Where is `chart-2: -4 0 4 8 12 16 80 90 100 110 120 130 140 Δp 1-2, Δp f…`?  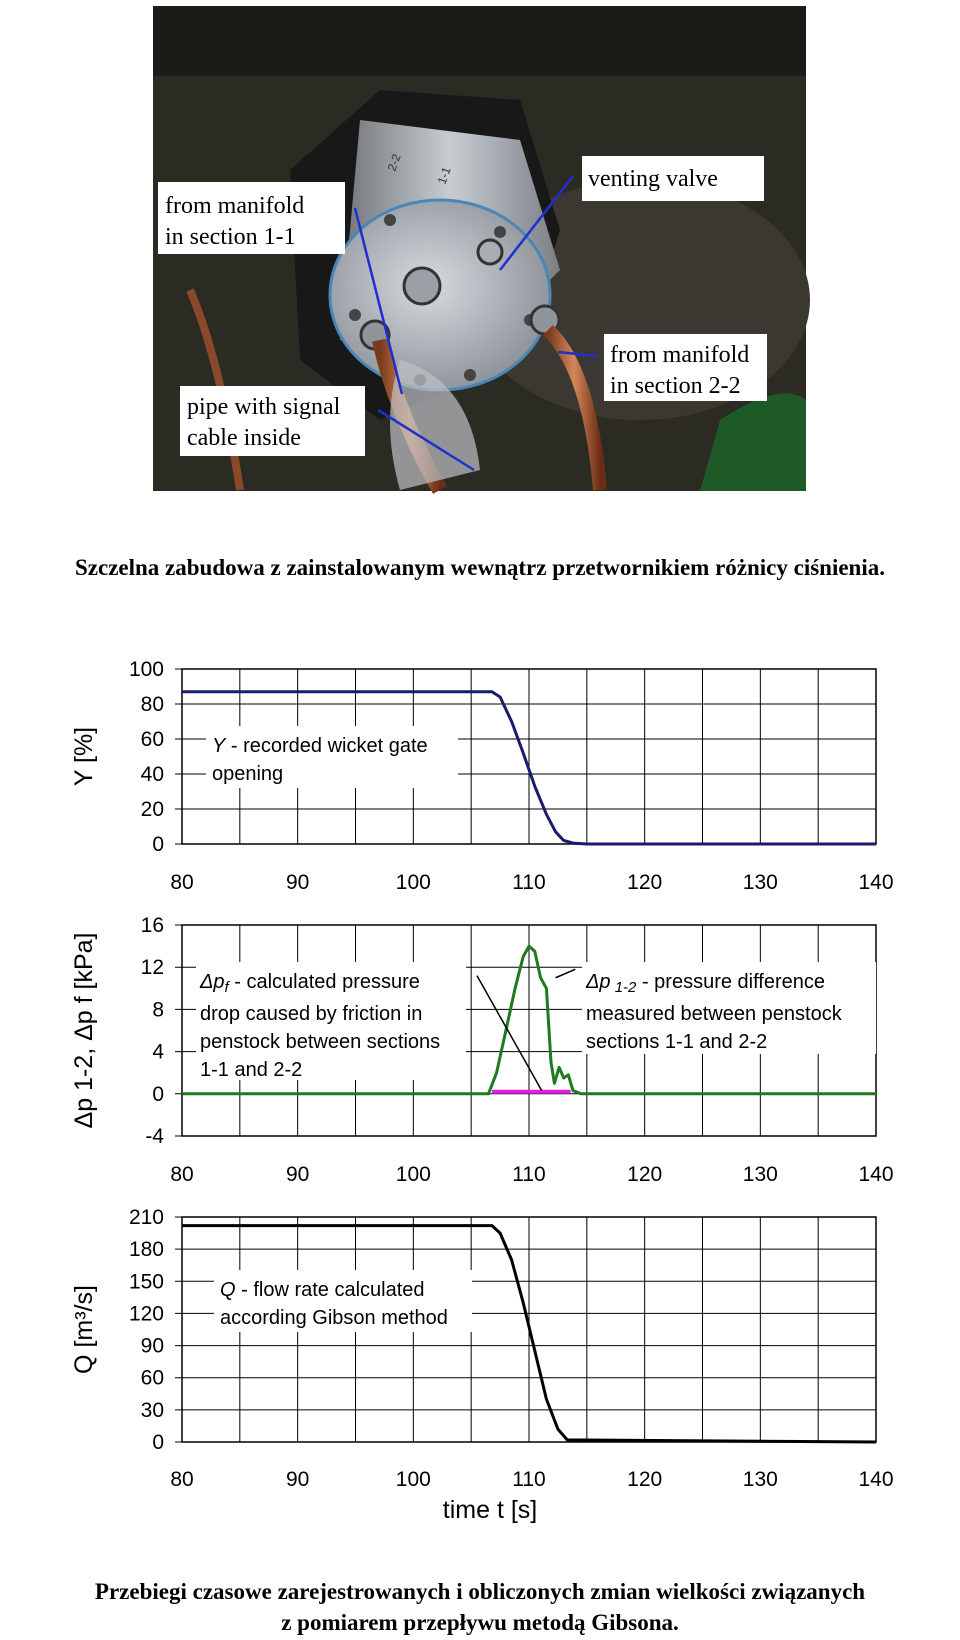 chart-2: -4 0 4 8 12 16 80 90 100 110 120 130 140 Δp 1-2, Δp f… is located at coordinates (482, 1050).